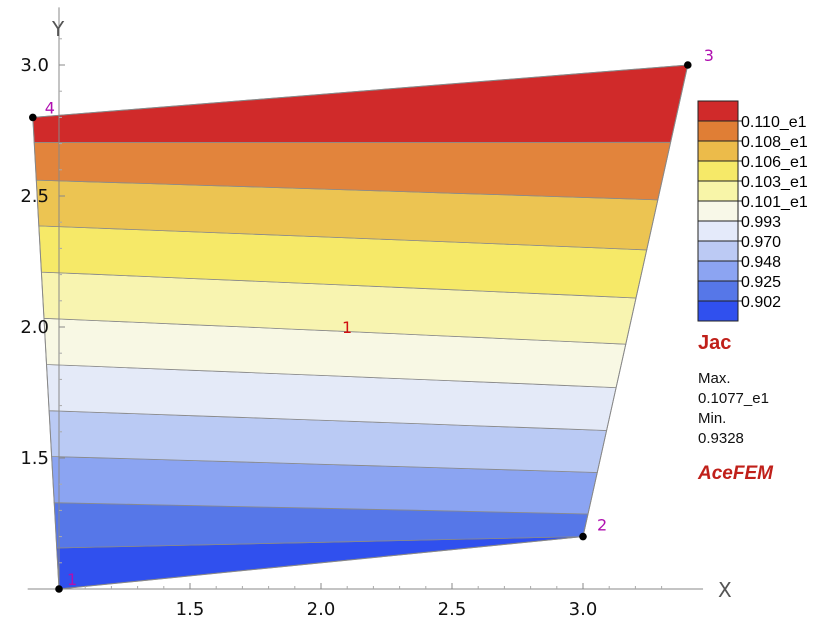 This screenshot has height=622, width=838. What do you see at coordinates (347, 327) in the screenshot?
I see `element-label: 1` at bounding box center [347, 327].